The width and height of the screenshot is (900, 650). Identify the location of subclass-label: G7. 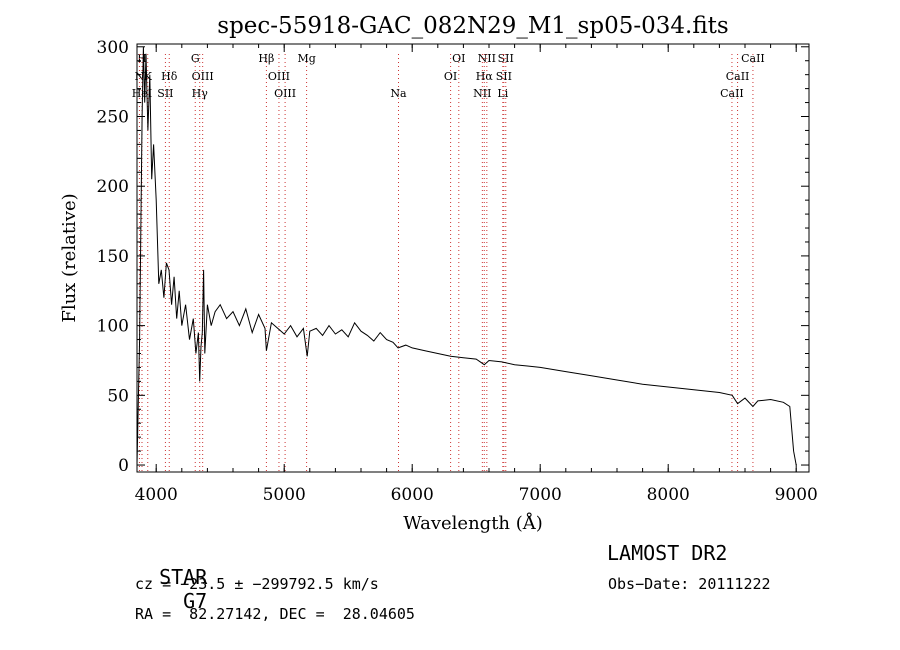
(195, 601).